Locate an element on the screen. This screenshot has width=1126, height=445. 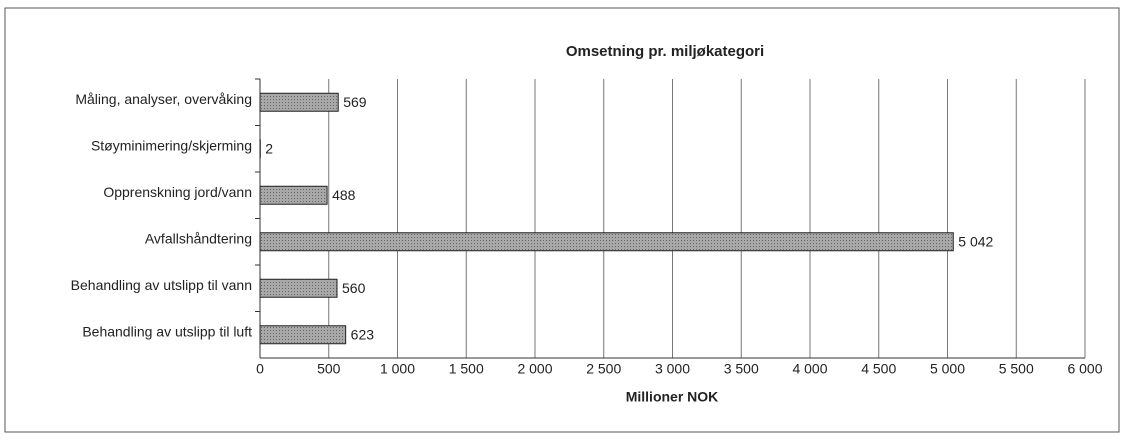
value-label: 2 is located at coordinates (269, 148).